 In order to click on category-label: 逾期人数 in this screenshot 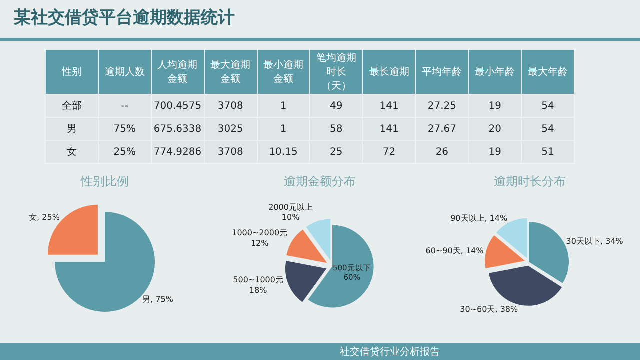, I will do `click(125, 72)`.